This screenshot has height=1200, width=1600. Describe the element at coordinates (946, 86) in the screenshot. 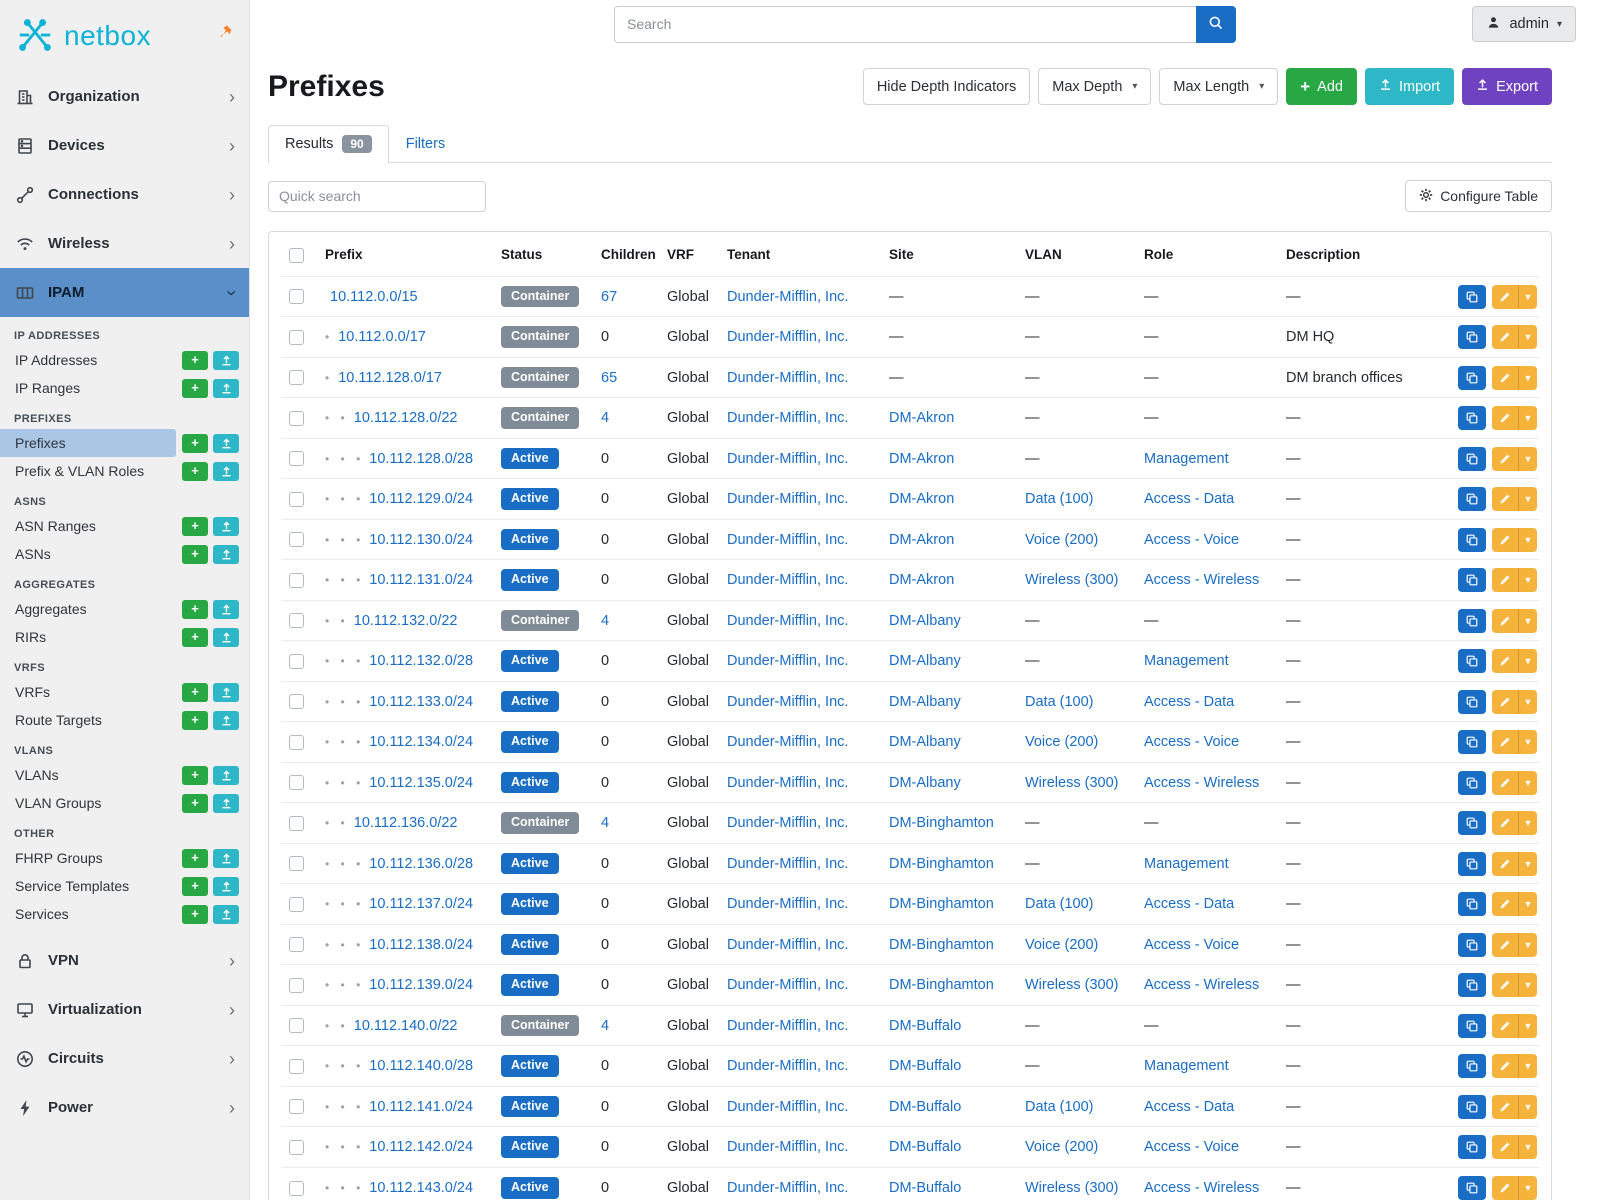

I see `hide-depth-indicators-button: Hide Depth Indicators` at that location.